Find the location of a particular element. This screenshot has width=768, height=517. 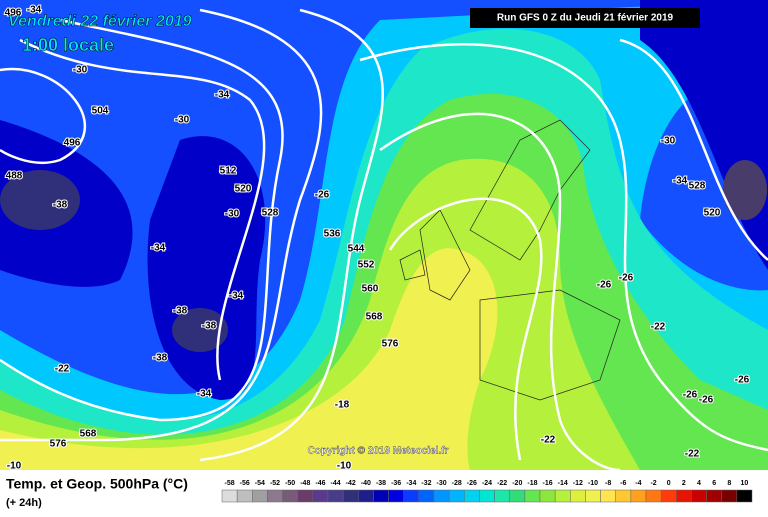

map-label: -18 is located at coordinates (342, 405).